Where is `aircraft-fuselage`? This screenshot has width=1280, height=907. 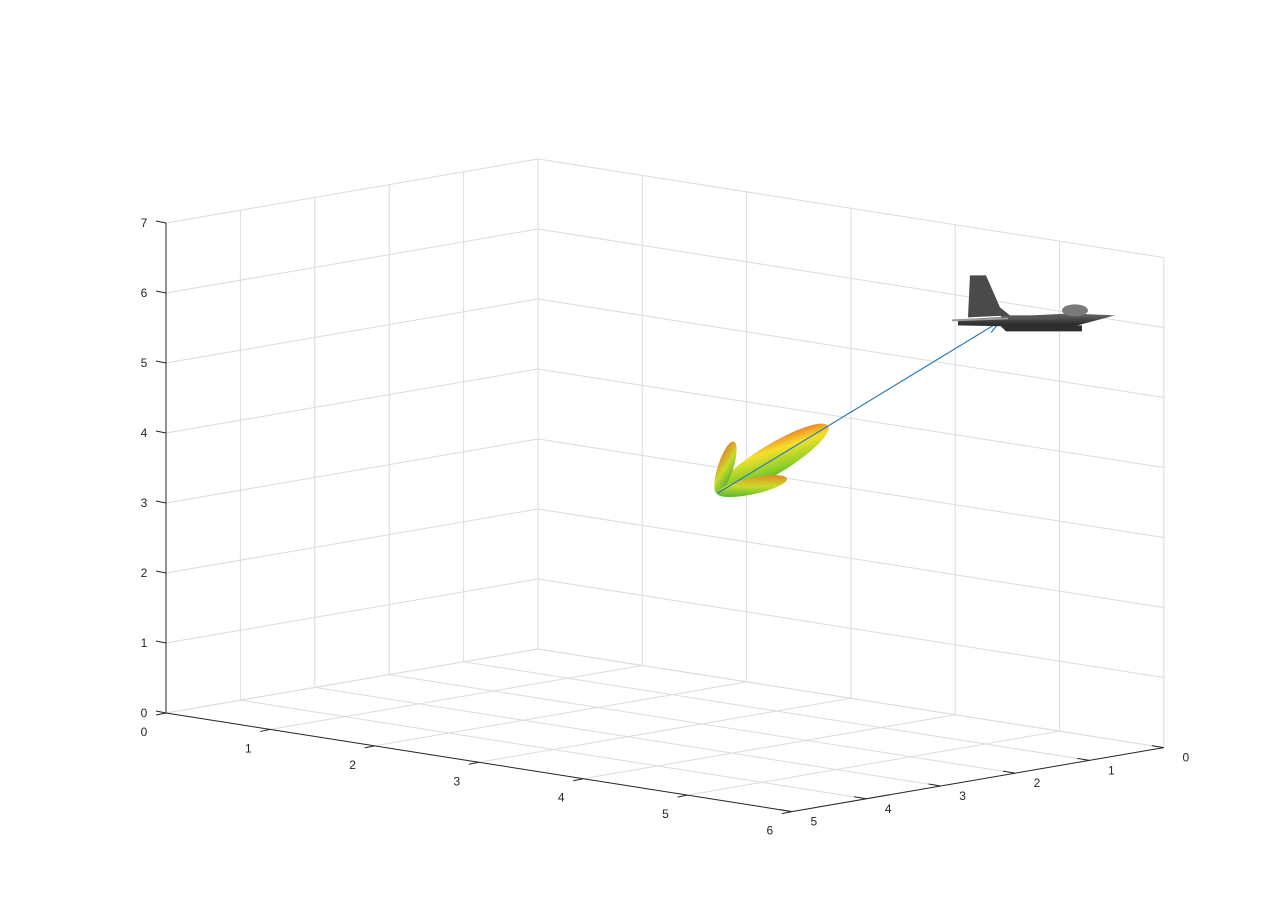
aircraft-fuselage is located at coordinates (1036, 320).